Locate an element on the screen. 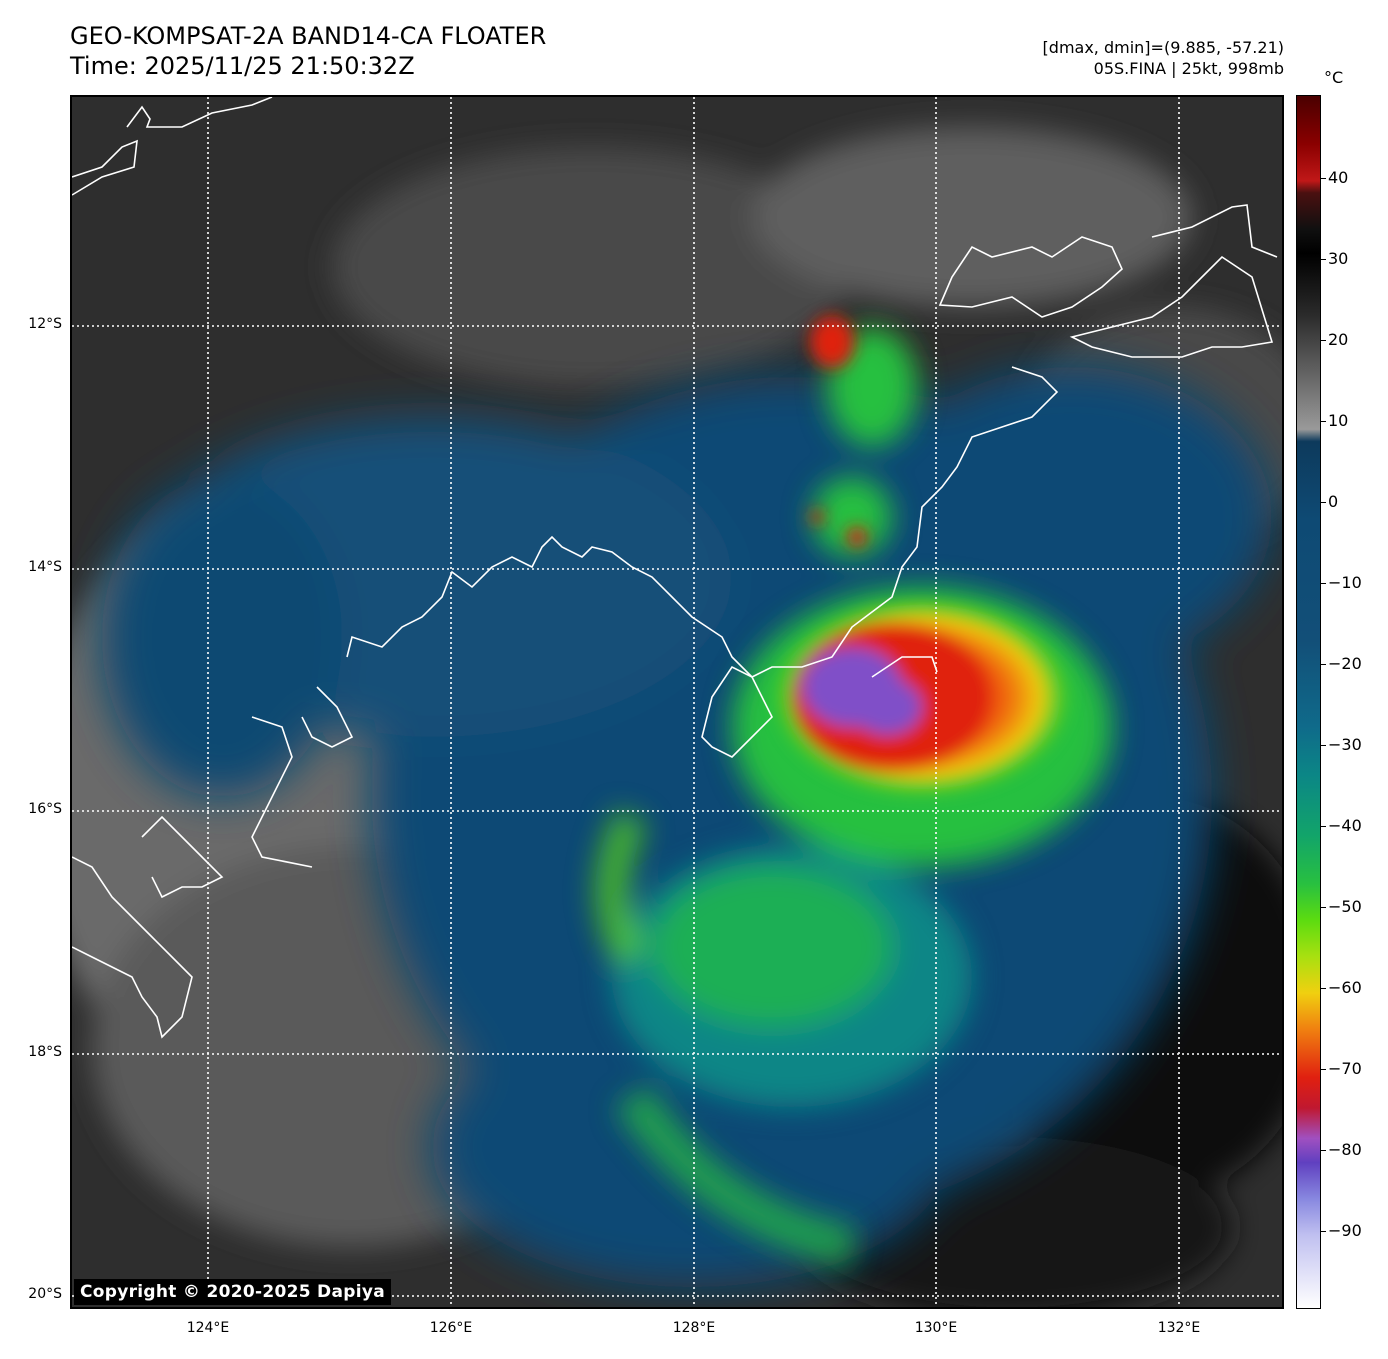 The height and width of the screenshot is (1359, 1388). lon-label-128e: 128°E is located at coordinates (694, 1328).